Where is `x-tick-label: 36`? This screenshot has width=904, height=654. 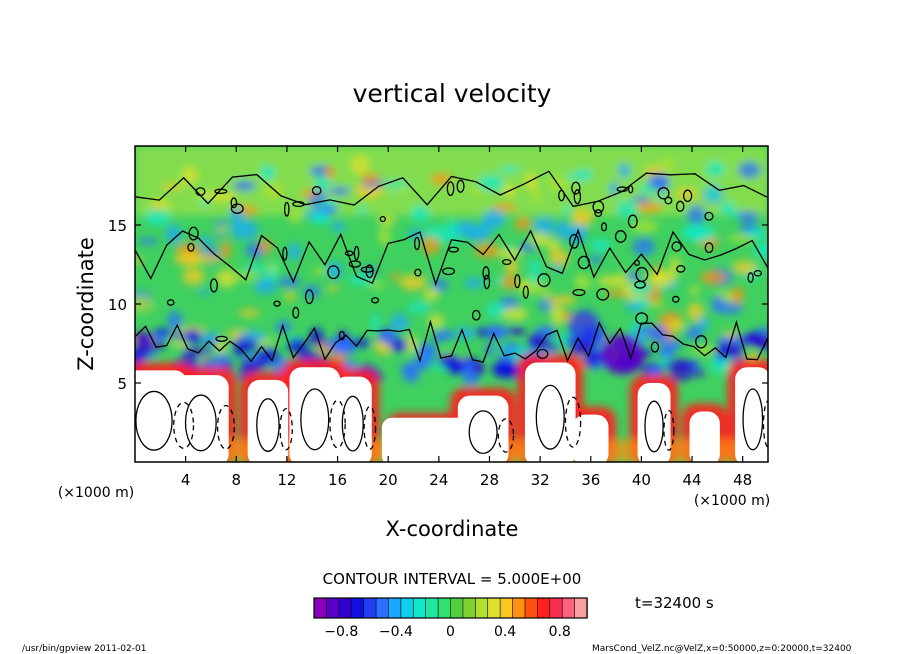
x-tick-label: 36 is located at coordinates (590, 480).